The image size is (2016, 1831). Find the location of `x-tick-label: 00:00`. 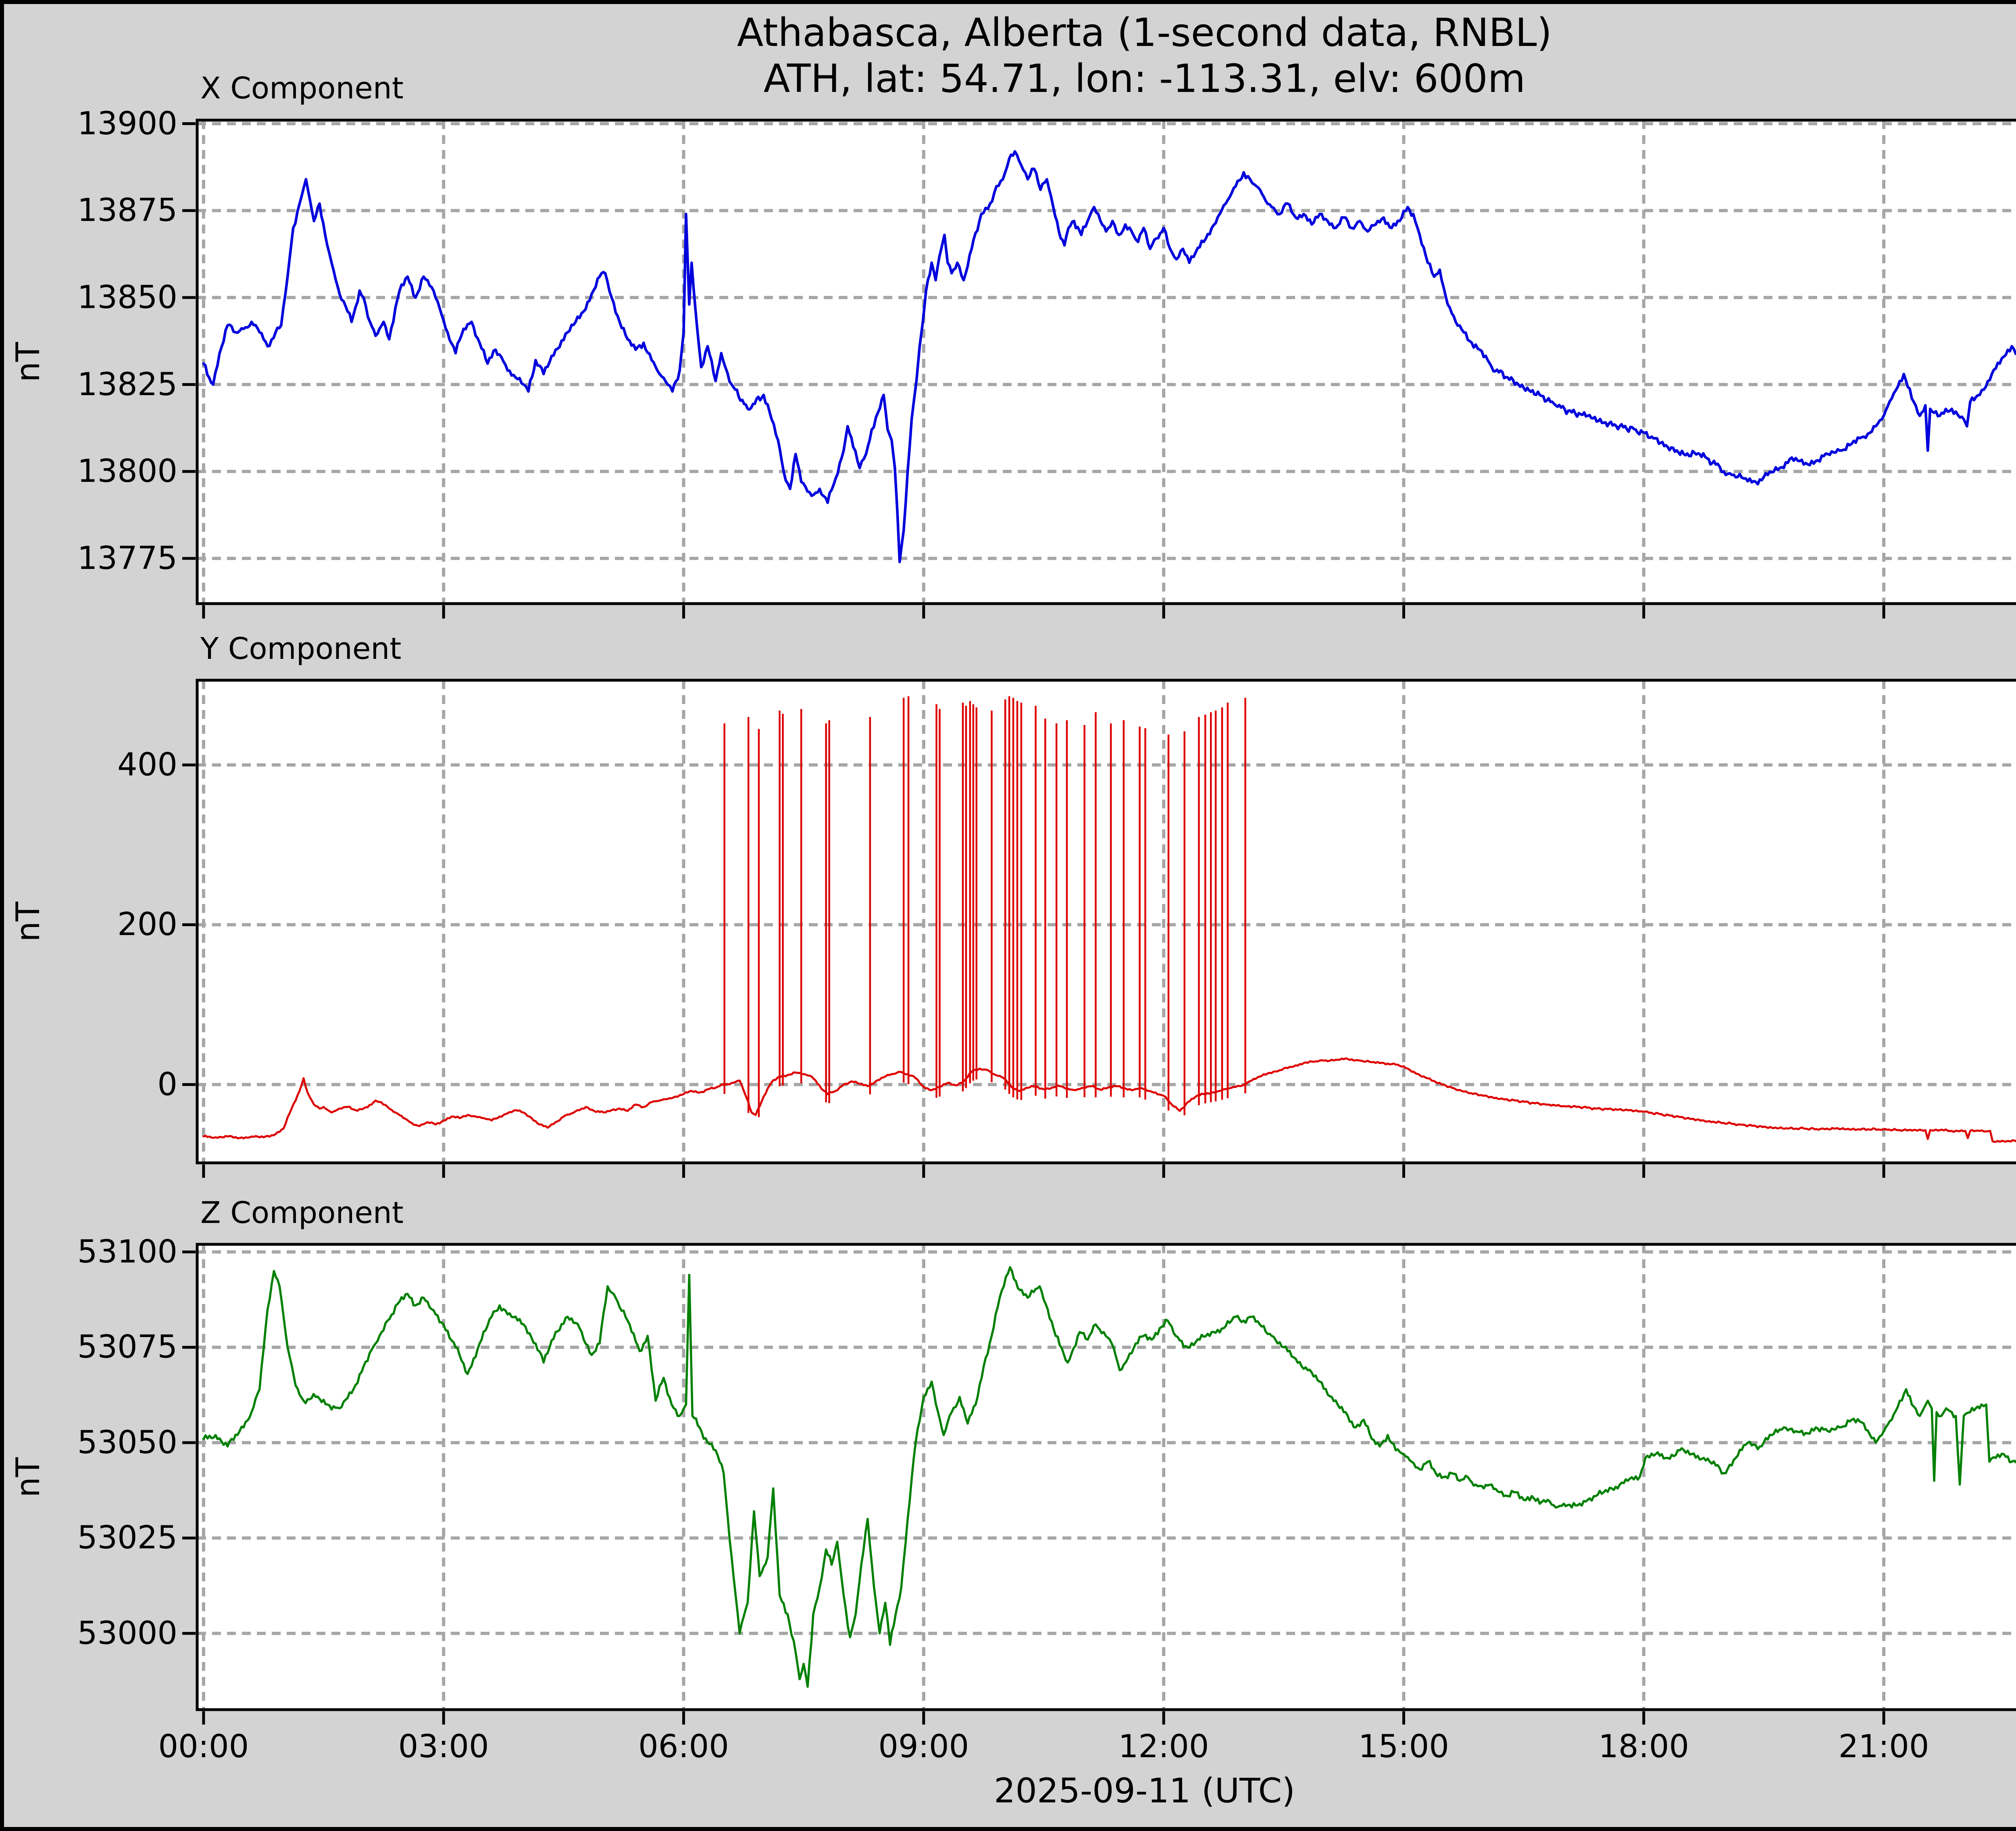

x-tick-label: 00:00 is located at coordinates (204, 1747).